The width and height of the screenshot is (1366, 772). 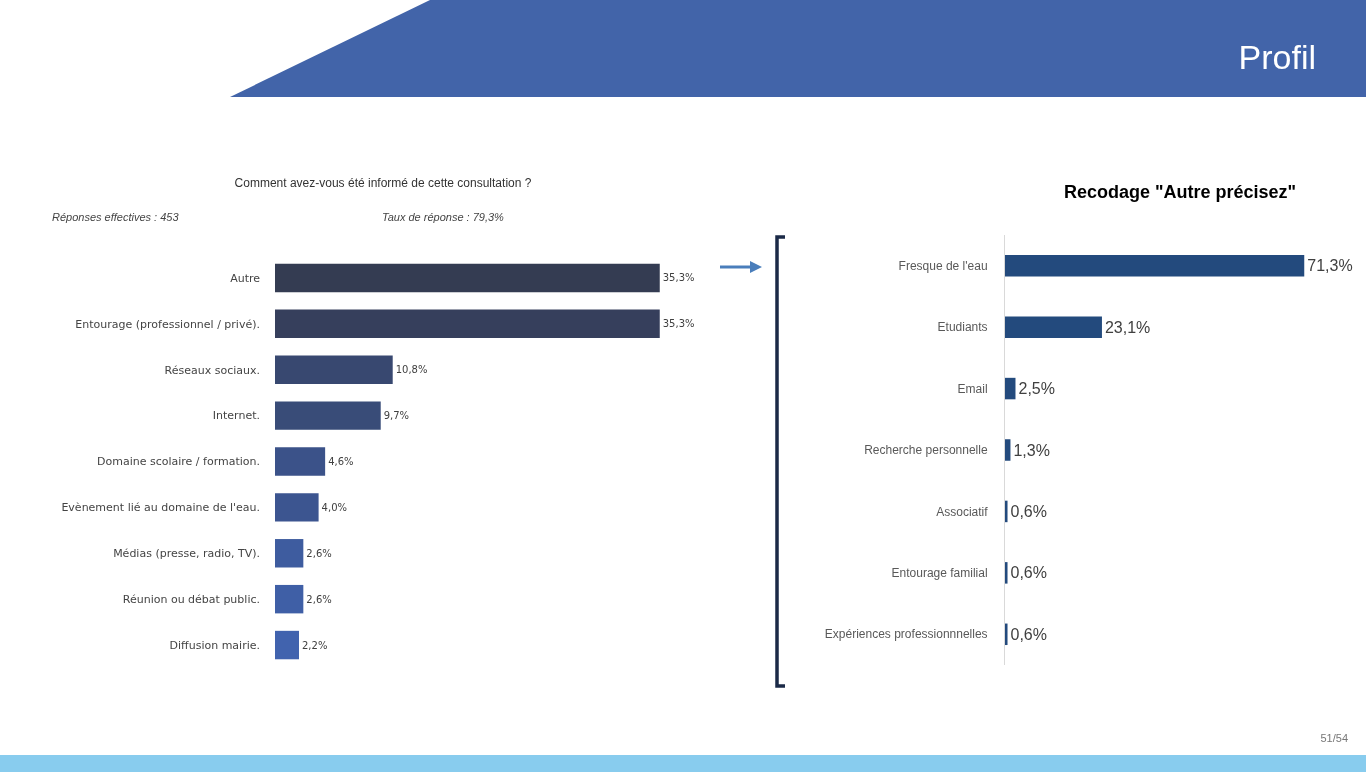 I want to click on y-tick-label: Diffusion mairie., so click(x=214, y=645).